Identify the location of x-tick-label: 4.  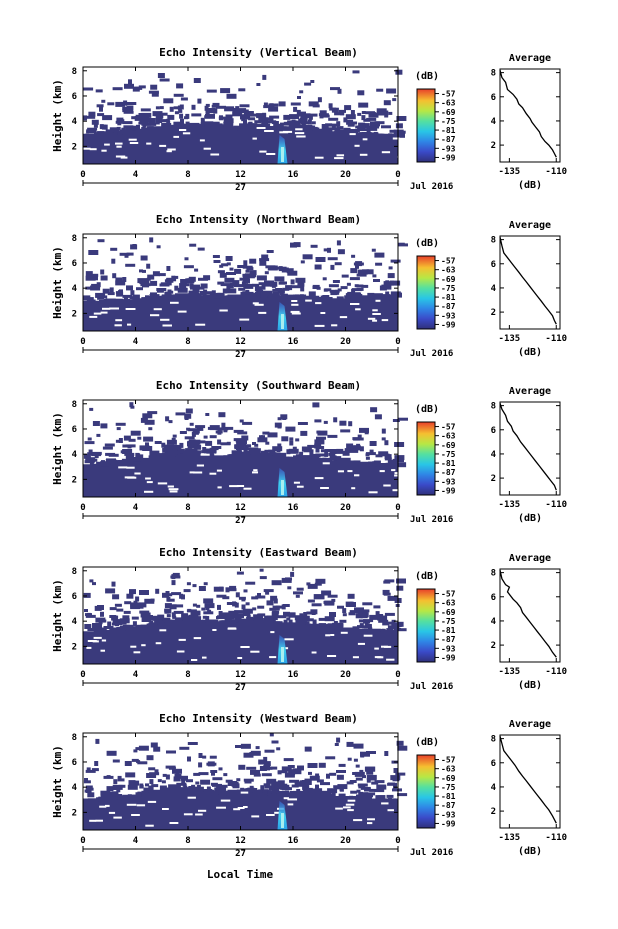
(136, 175).